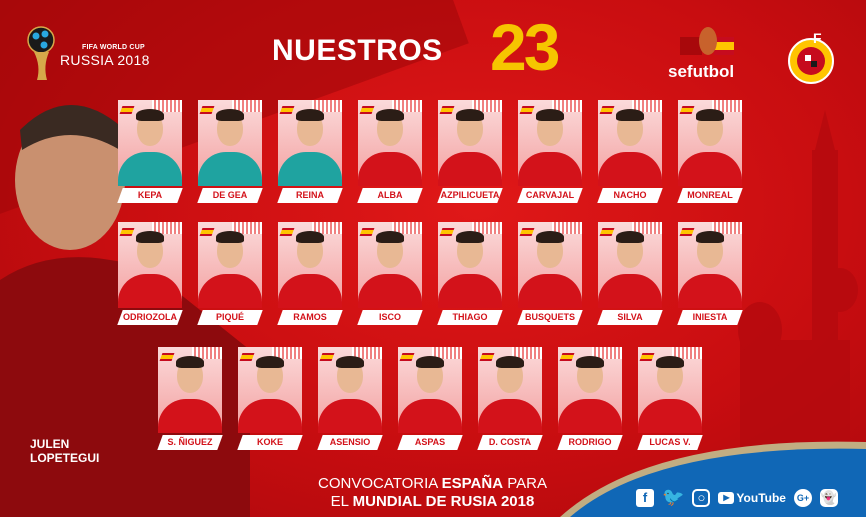 The image size is (866, 517). Describe the element at coordinates (707, 41) in the screenshot. I see `sefutbol-trophy-flag-icon` at that location.